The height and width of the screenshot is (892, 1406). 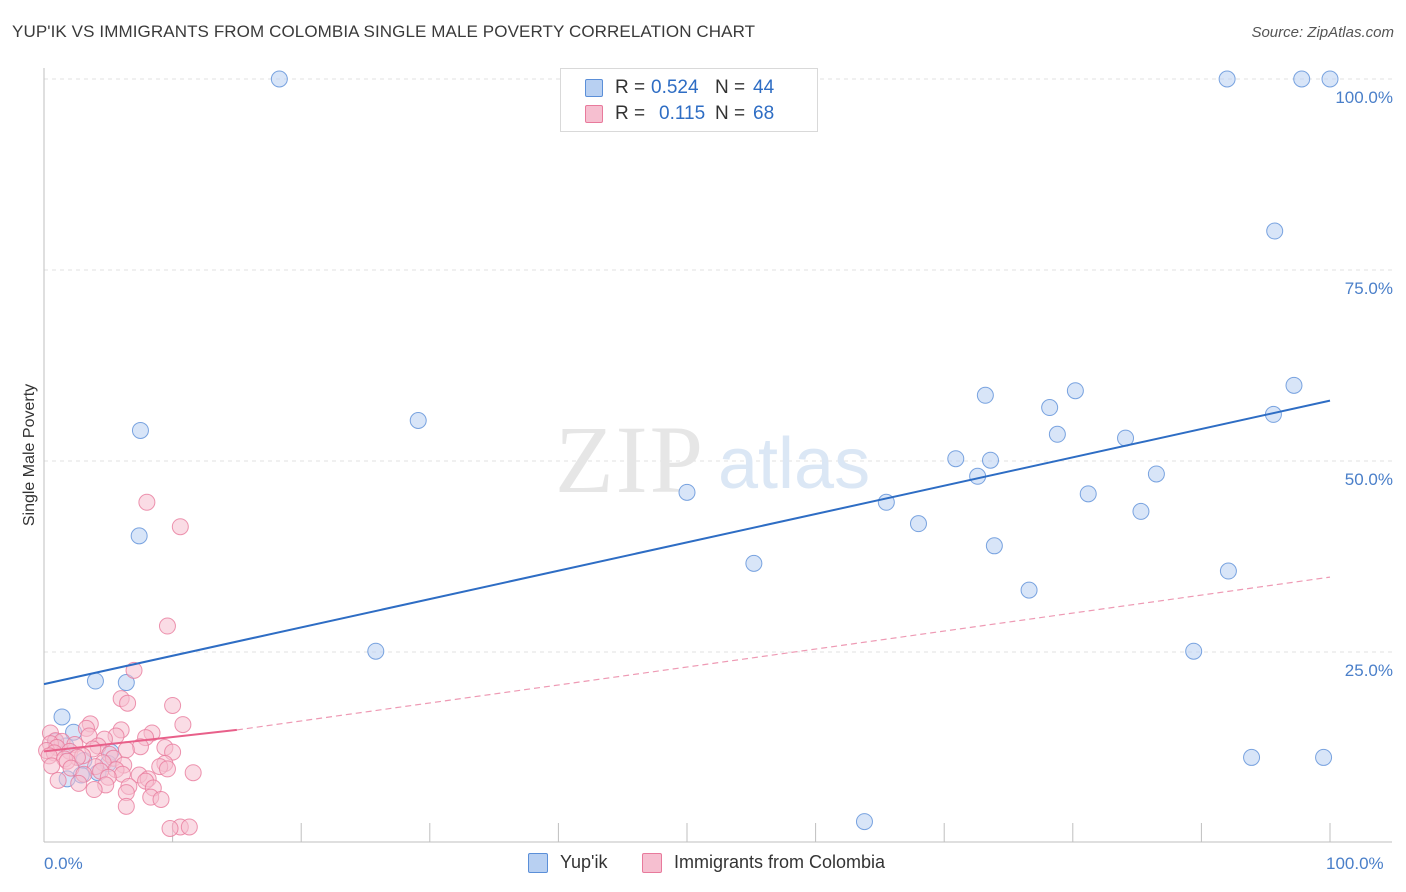 What do you see at coordinates (1369, 479) in the screenshot?
I see `y-tick-label: 50.0%` at bounding box center [1369, 479].